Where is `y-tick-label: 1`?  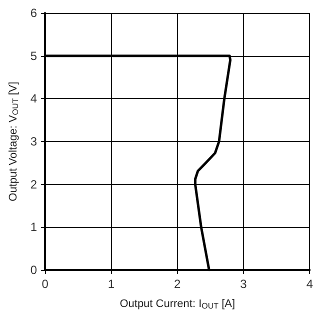 y-tick-label: 1 is located at coordinates (34, 227).